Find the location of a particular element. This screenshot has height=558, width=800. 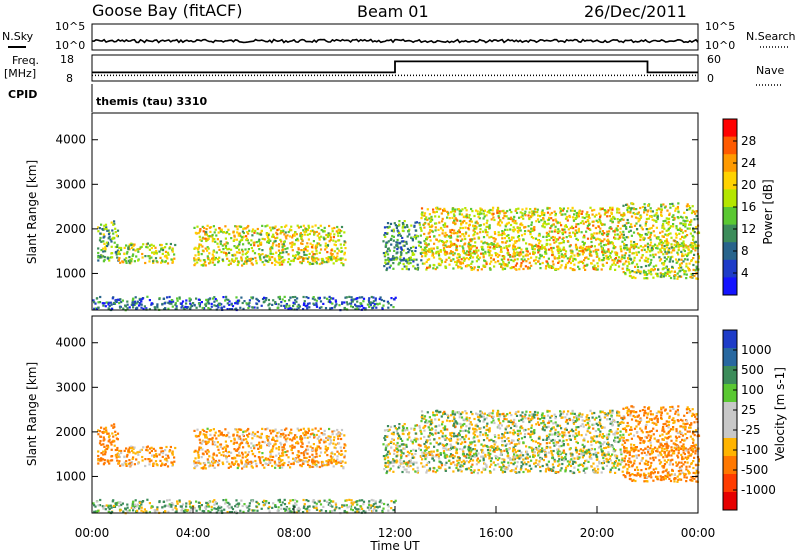

nave-label: Nave is located at coordinates (770, 70).